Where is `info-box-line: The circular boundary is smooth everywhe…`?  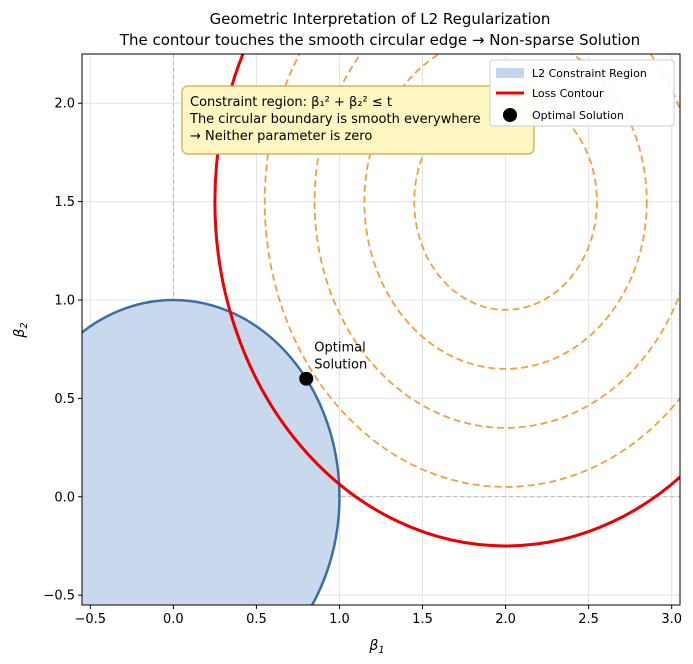
info-box-line: The circular boundary is smooth everywhe… is located at coordinates (335, 119).